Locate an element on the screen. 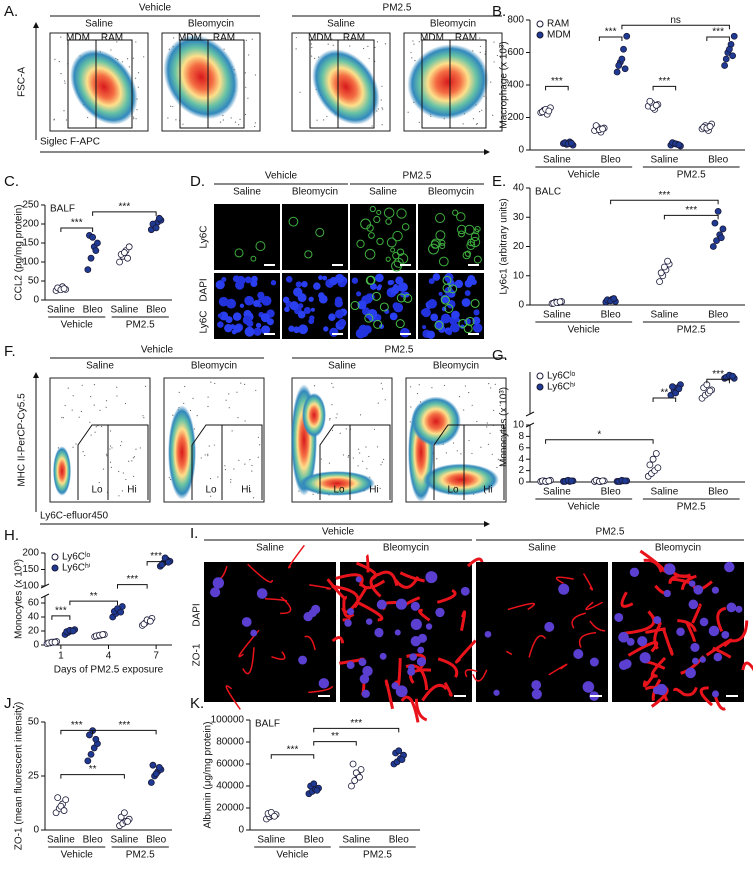 This screenshot has width=753, height=881. y-tick-label: 30 is located at coordinates (519, 217).